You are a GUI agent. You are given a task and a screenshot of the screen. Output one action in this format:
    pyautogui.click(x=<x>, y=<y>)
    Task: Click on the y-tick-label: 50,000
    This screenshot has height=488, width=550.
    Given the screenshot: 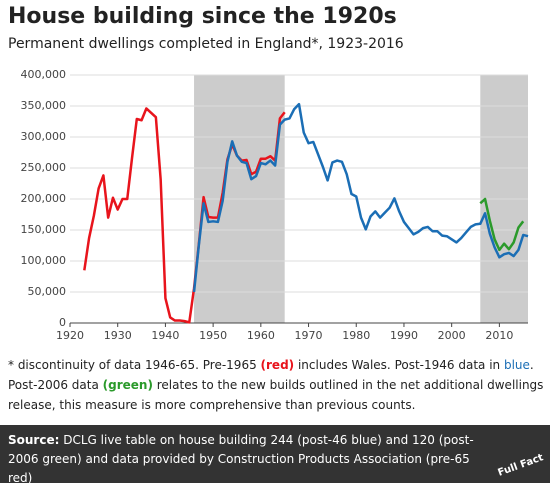 What is the action you would take?
    pyautogui.click(x=47, y=291)
    